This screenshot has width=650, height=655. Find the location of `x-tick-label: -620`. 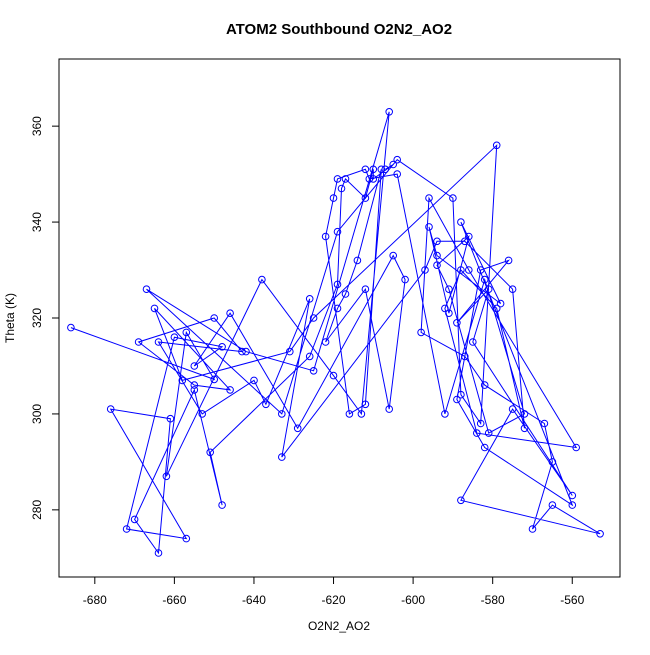

x-tick-label: -620 is located at coordinates (334, 600).